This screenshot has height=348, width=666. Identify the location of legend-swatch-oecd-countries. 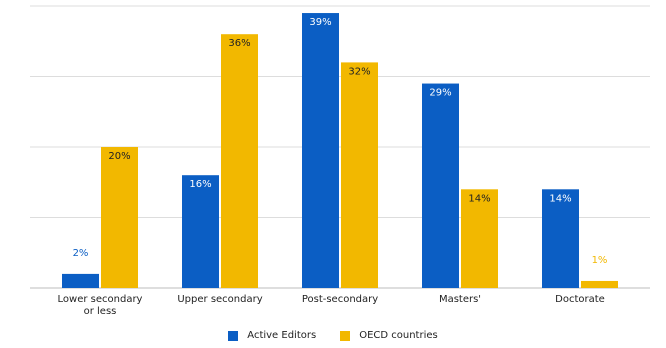
(345, 335).